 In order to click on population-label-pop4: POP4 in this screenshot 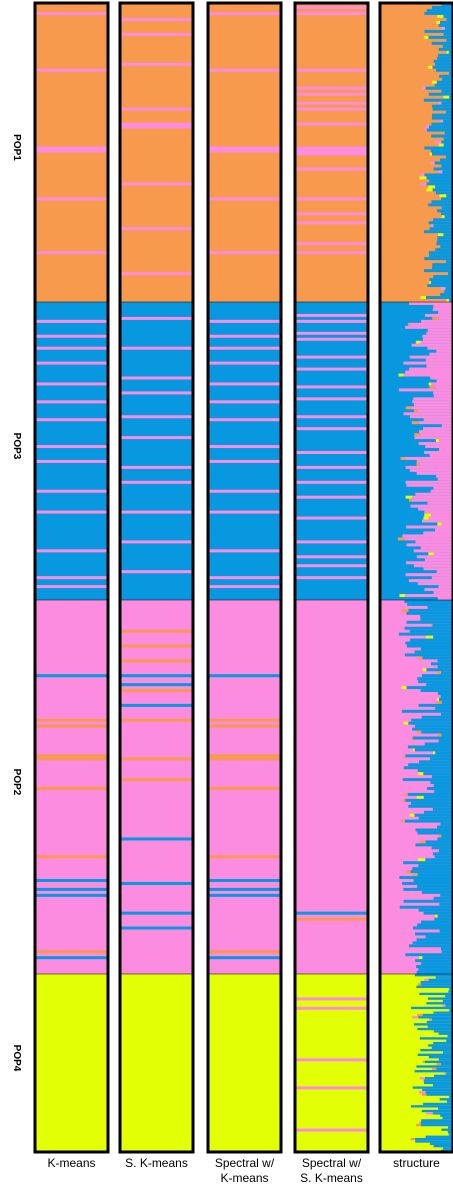, I will do `click(16, 1058)`.